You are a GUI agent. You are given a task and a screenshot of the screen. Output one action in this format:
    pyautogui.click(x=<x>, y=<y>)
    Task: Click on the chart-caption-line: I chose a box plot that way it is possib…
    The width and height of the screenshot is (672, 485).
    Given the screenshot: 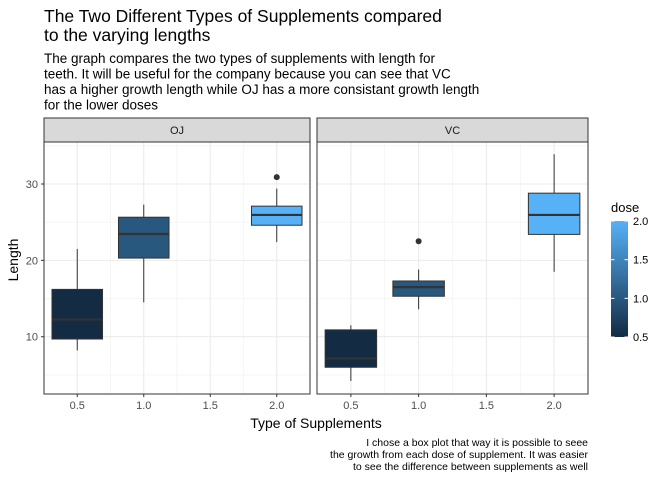 What is the action you would take?
    pyautogui.click(x=477, y=443)
    